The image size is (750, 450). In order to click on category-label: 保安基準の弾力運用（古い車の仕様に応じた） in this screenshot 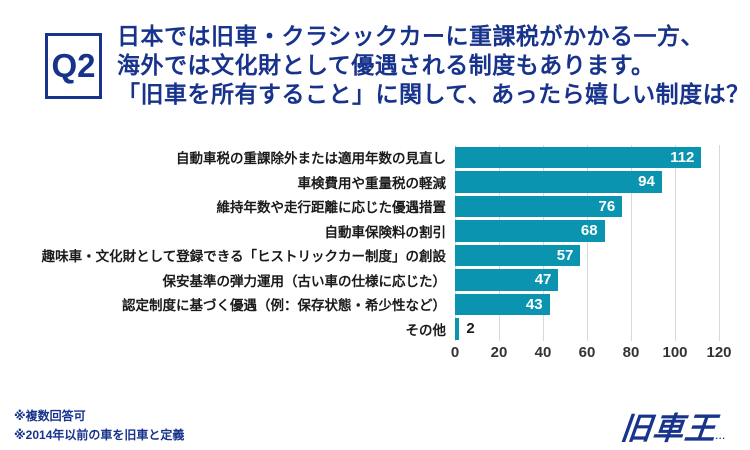, I will do `click(304, 281)`.